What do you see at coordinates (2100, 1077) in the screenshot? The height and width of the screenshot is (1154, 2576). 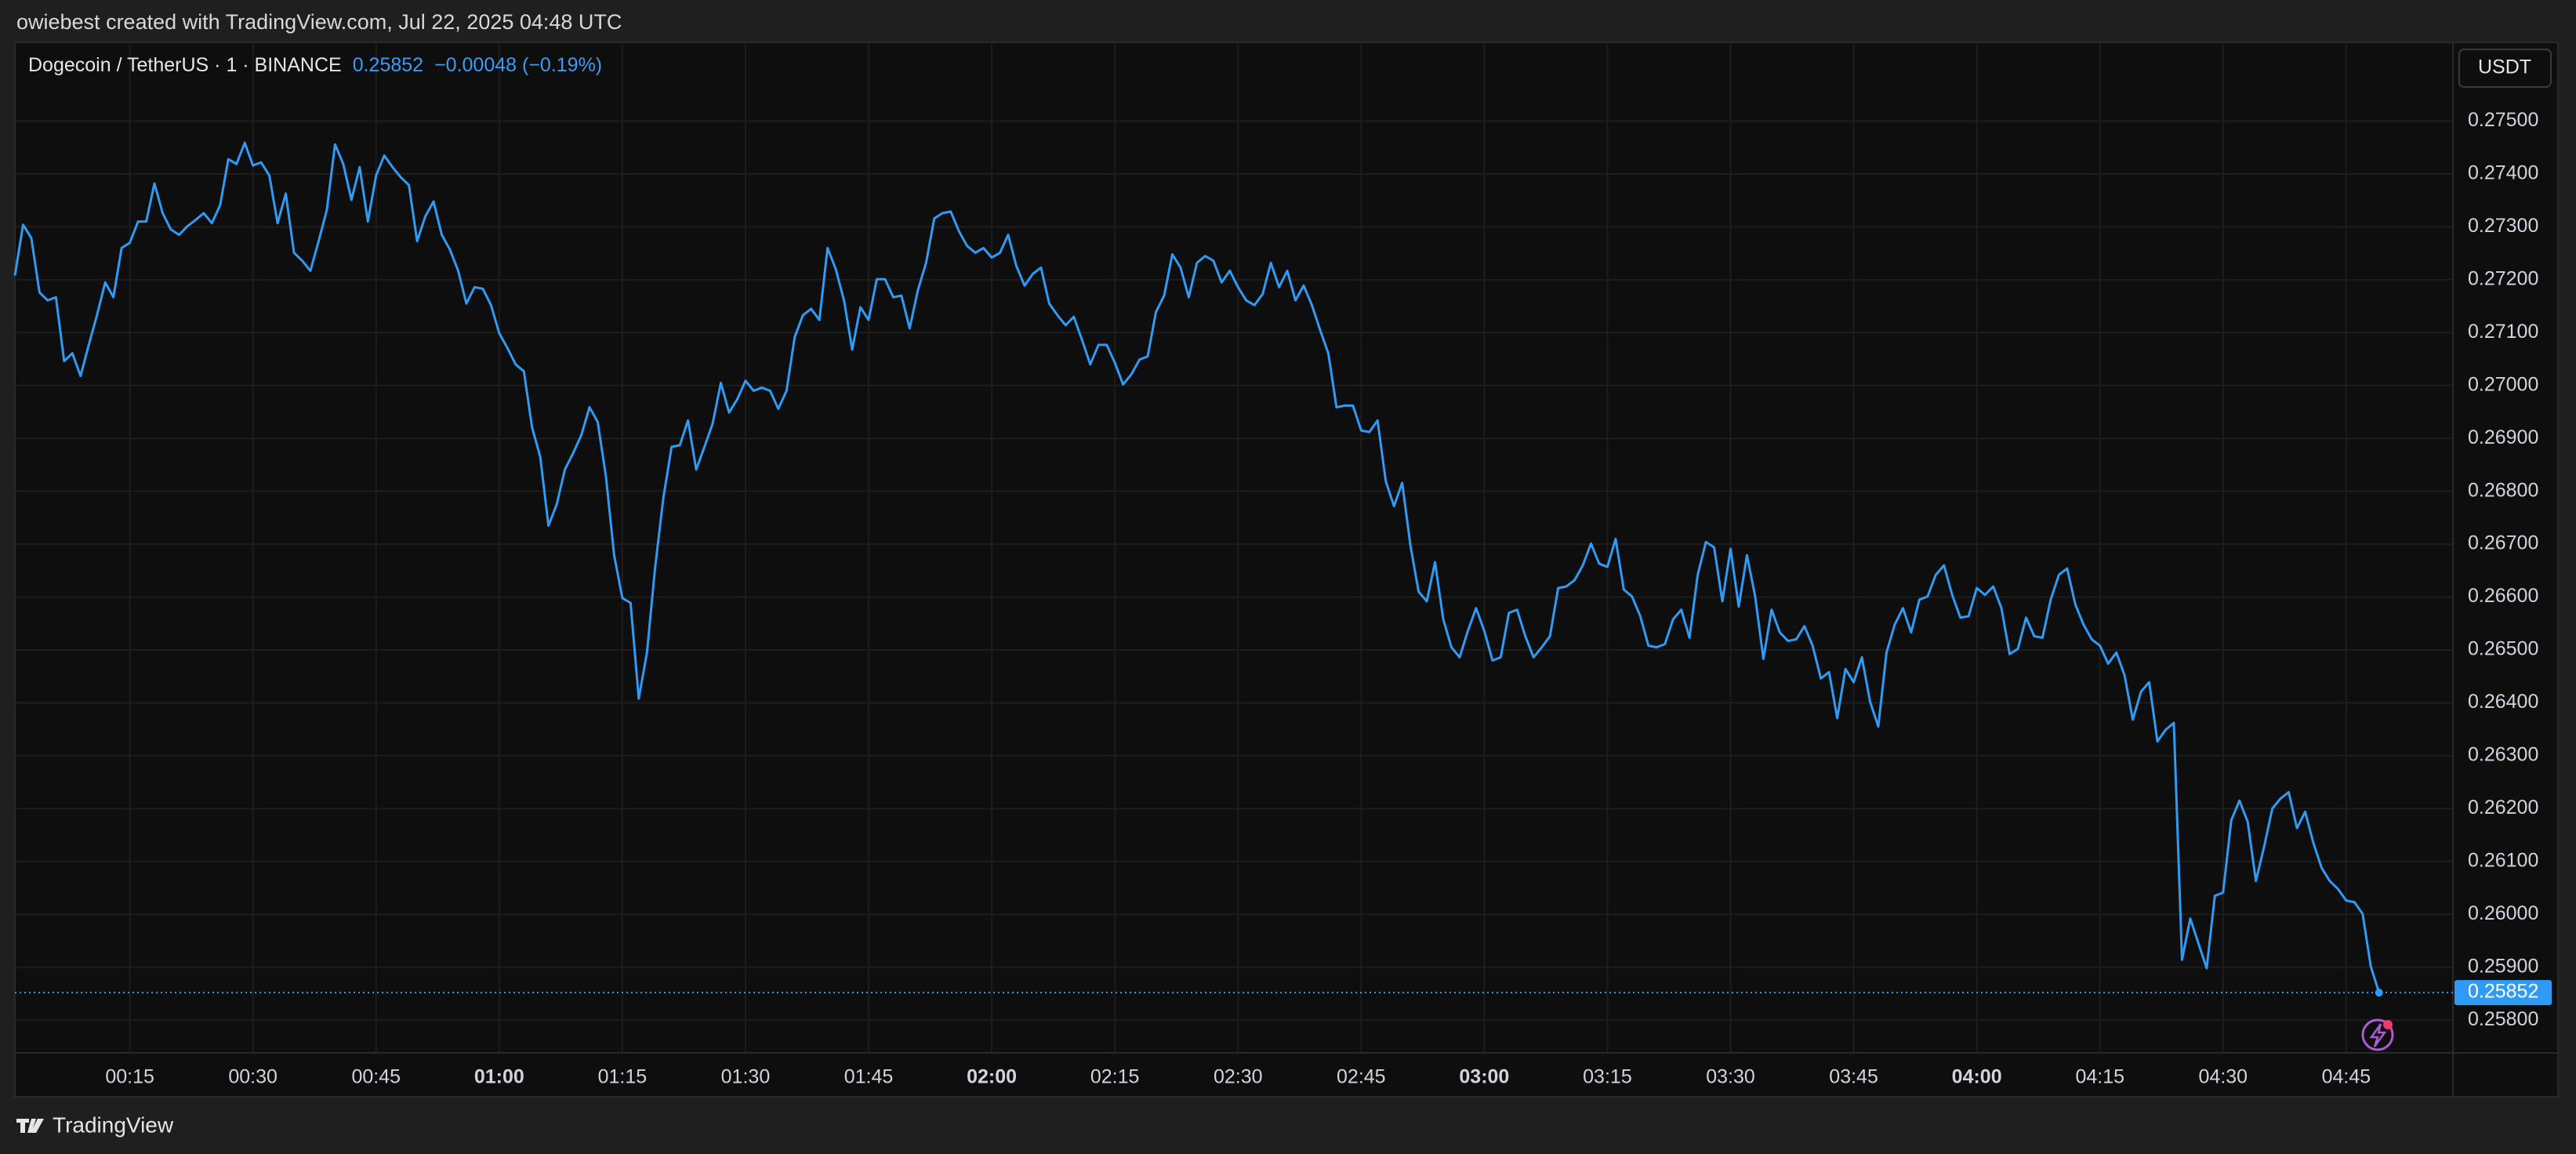 I see `x-tick-label: 04:15` at bounding box center [2100, 1077].